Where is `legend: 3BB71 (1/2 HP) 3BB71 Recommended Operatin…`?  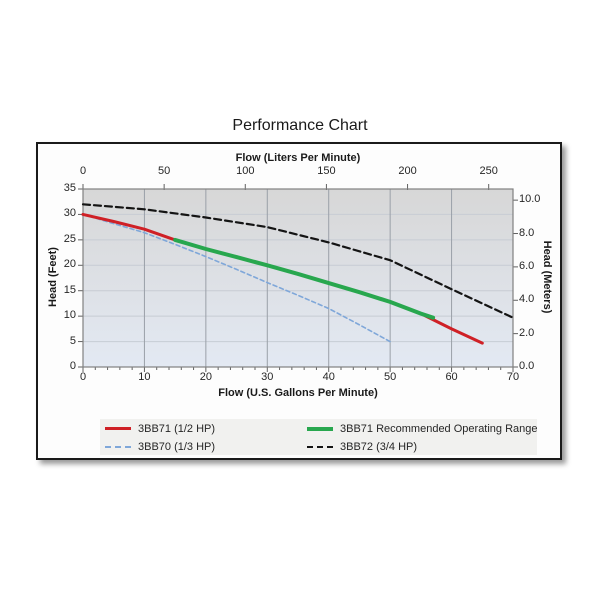 legend: 3BB71 (1/2 HP) 3BB71 Recommended Operatin… is located at coordinates (319, 437).